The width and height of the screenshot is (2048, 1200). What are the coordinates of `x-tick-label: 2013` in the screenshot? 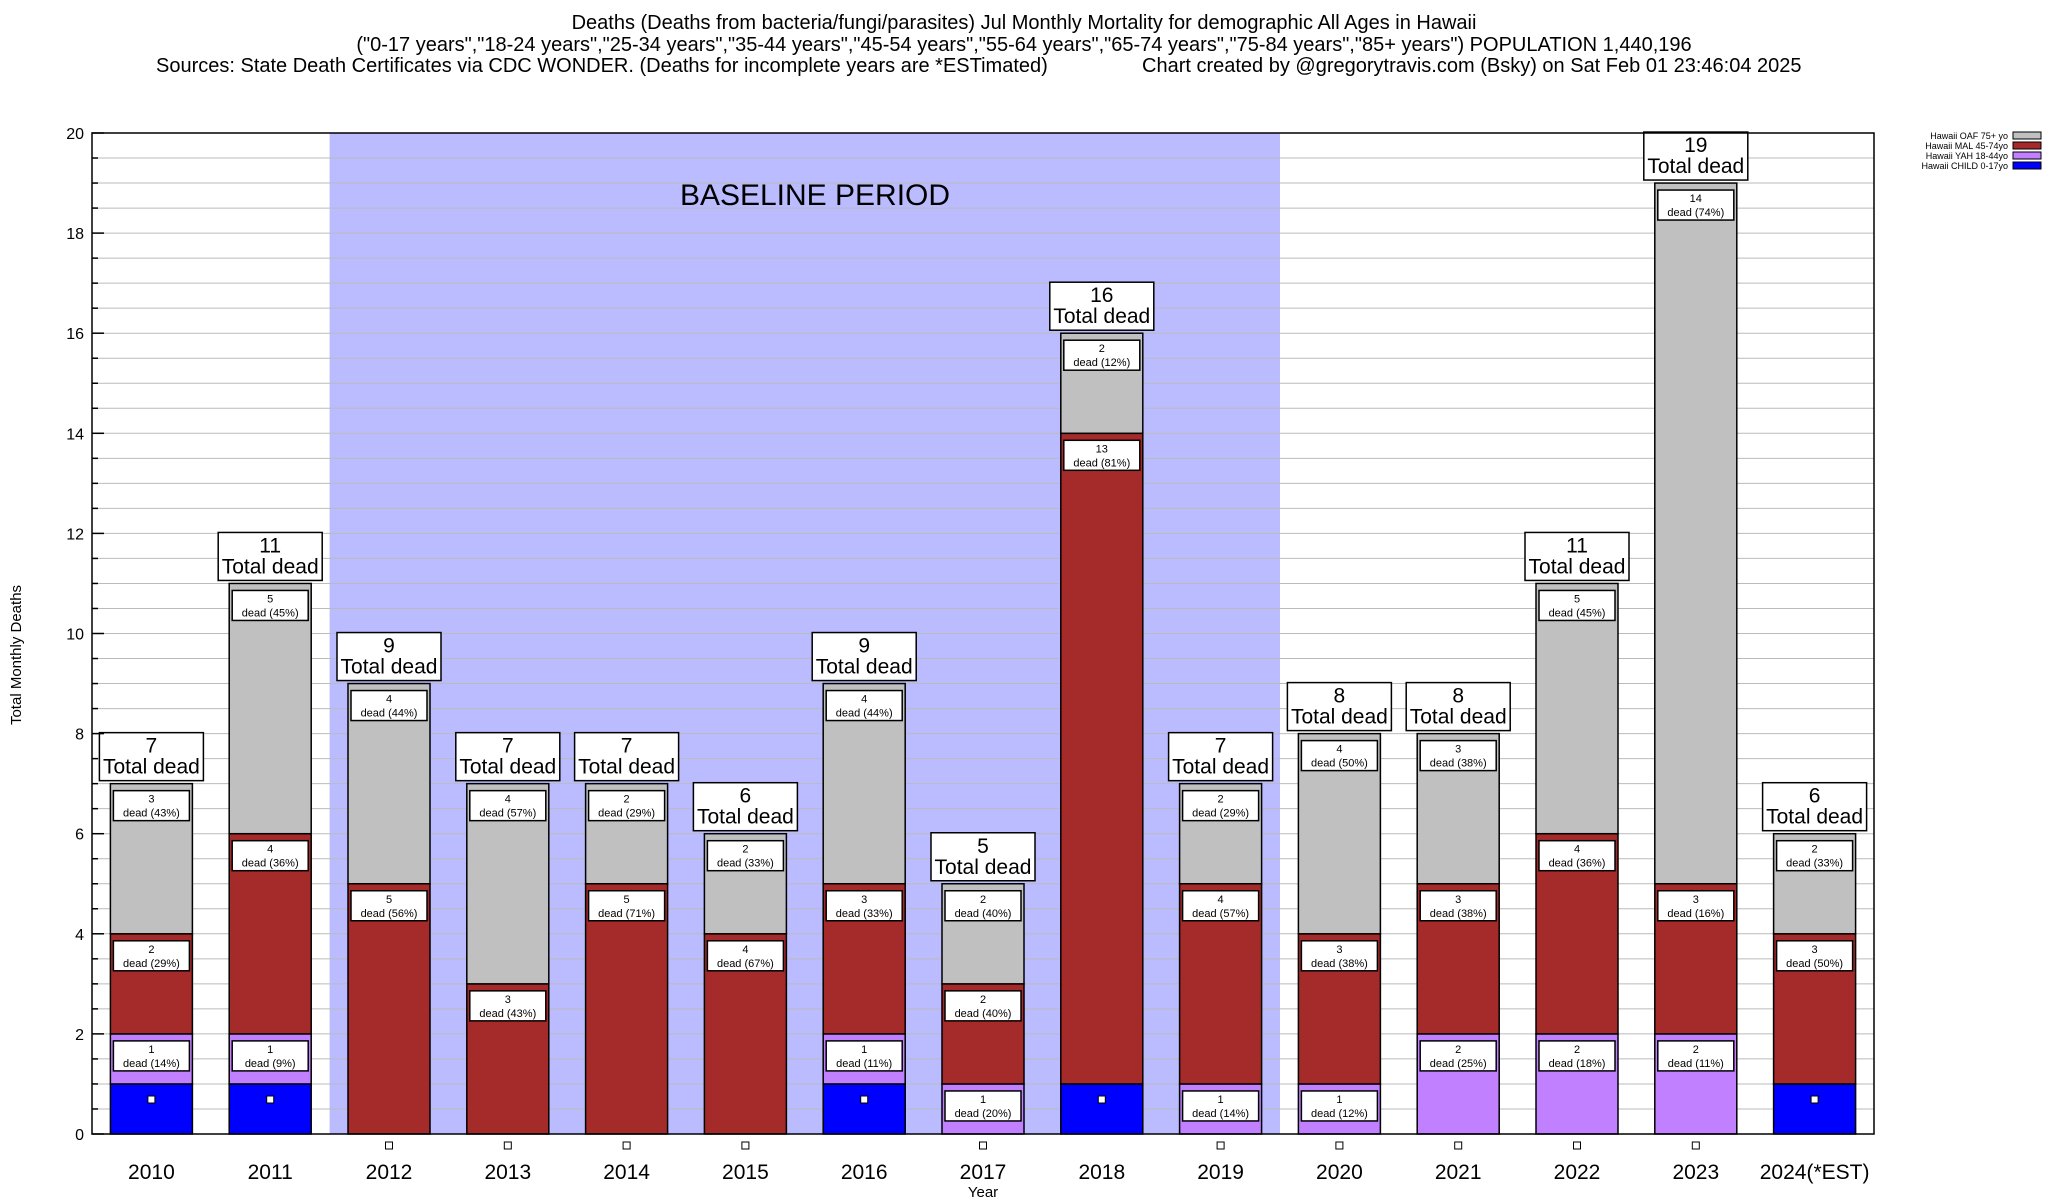 It's located at (507, 1172).